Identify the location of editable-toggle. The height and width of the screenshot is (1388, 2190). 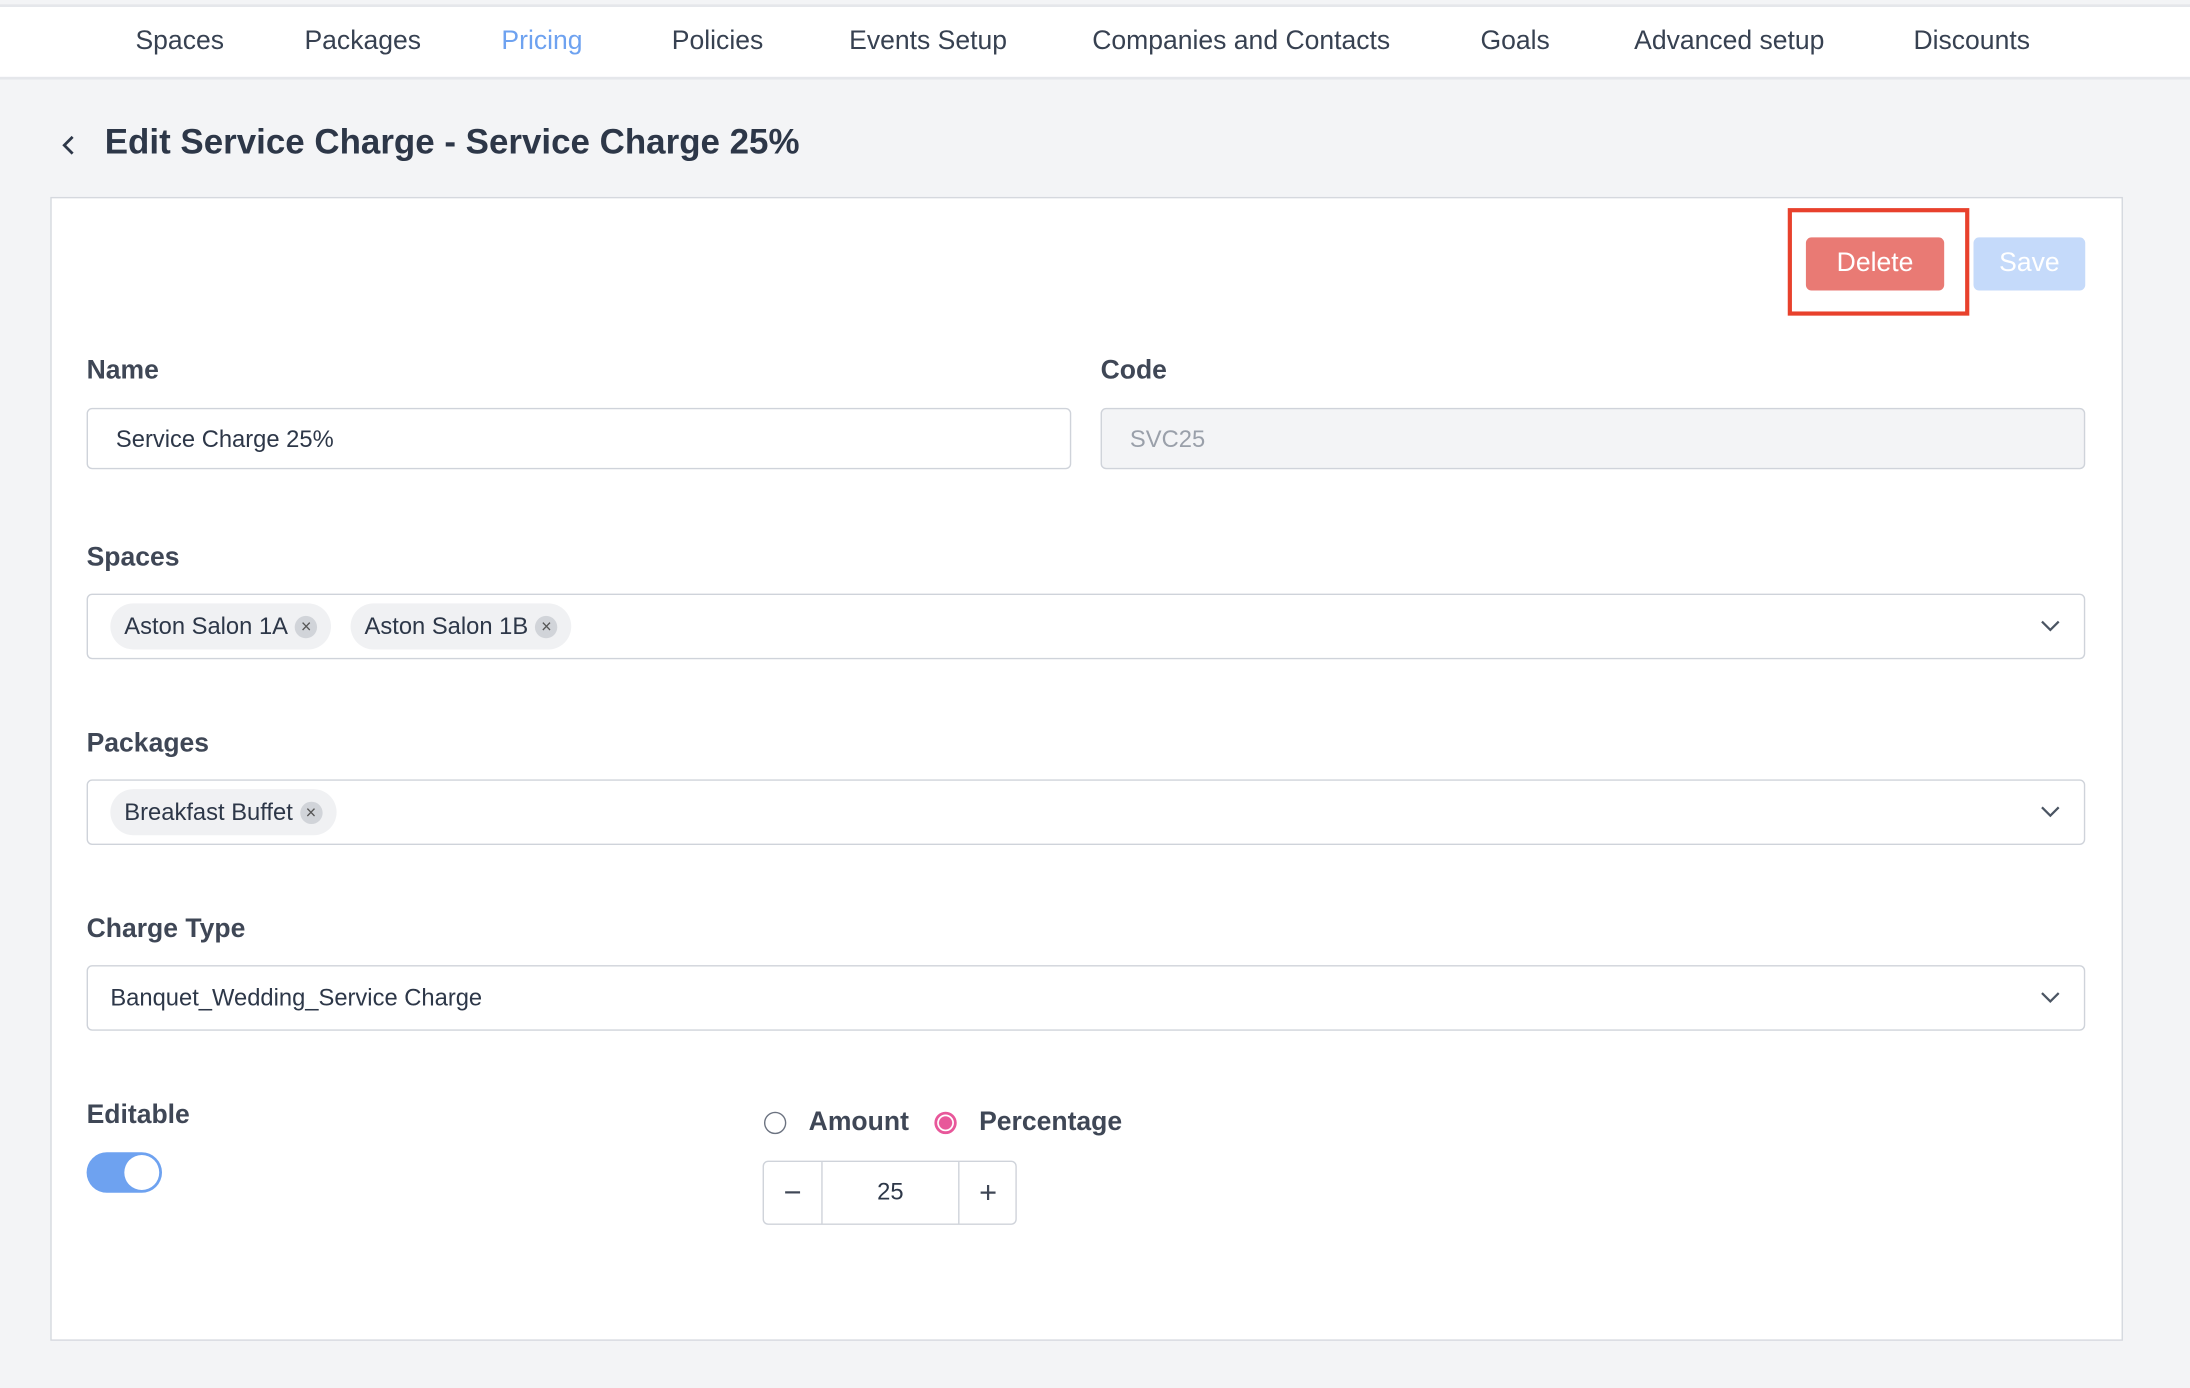
(124, 1172).